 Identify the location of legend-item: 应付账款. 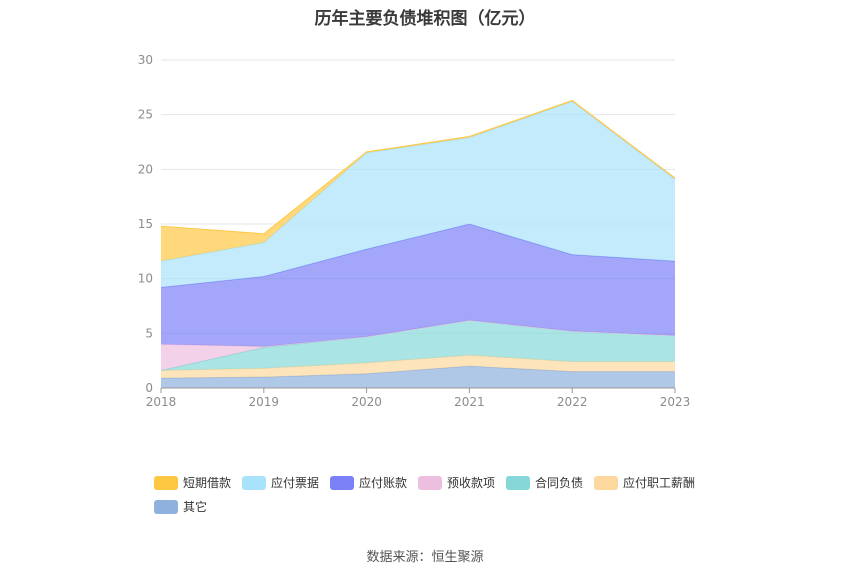
(368, 482).